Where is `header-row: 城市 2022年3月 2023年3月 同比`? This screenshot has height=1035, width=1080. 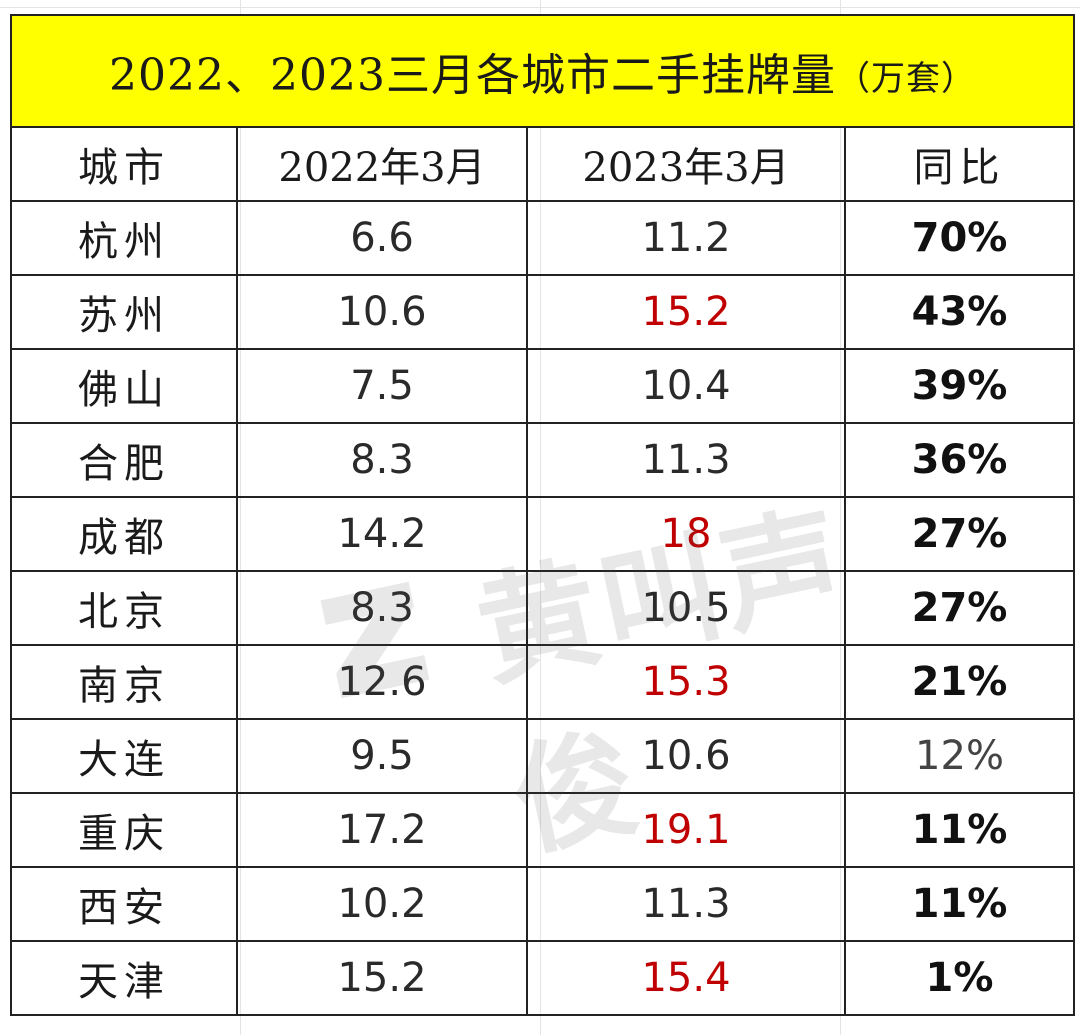 header-row: 城市 2022年3月 2023年3月 同比 is located at coordinates (543, 164).